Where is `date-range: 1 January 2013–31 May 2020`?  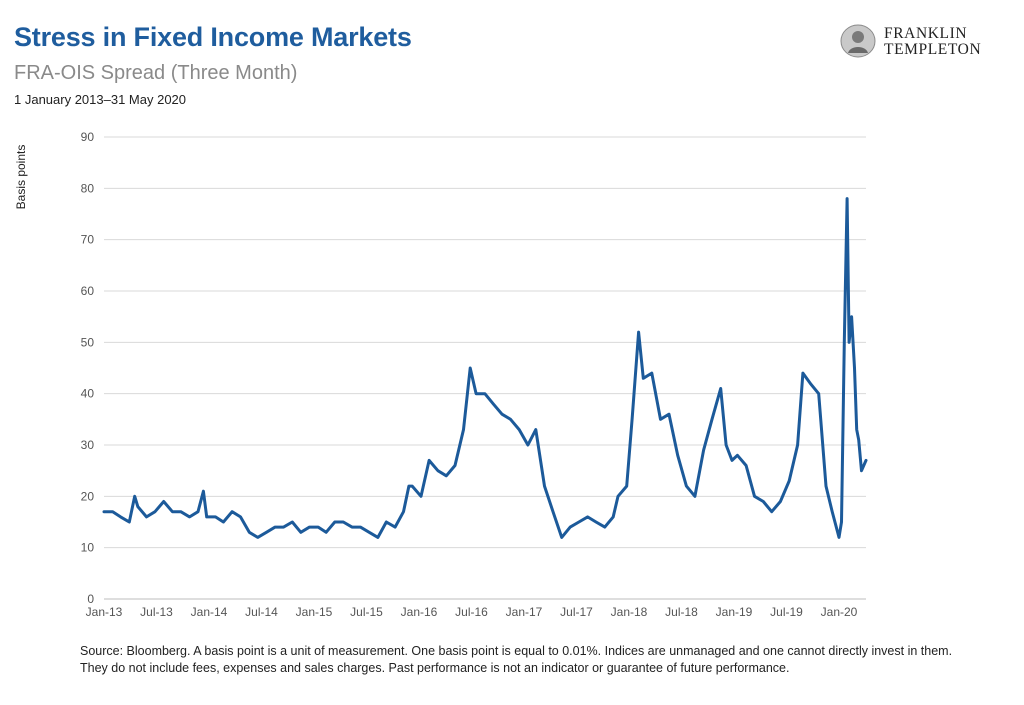 date-range: 1 January 2013–31 May 2020 is located at coordinates (100, 99).